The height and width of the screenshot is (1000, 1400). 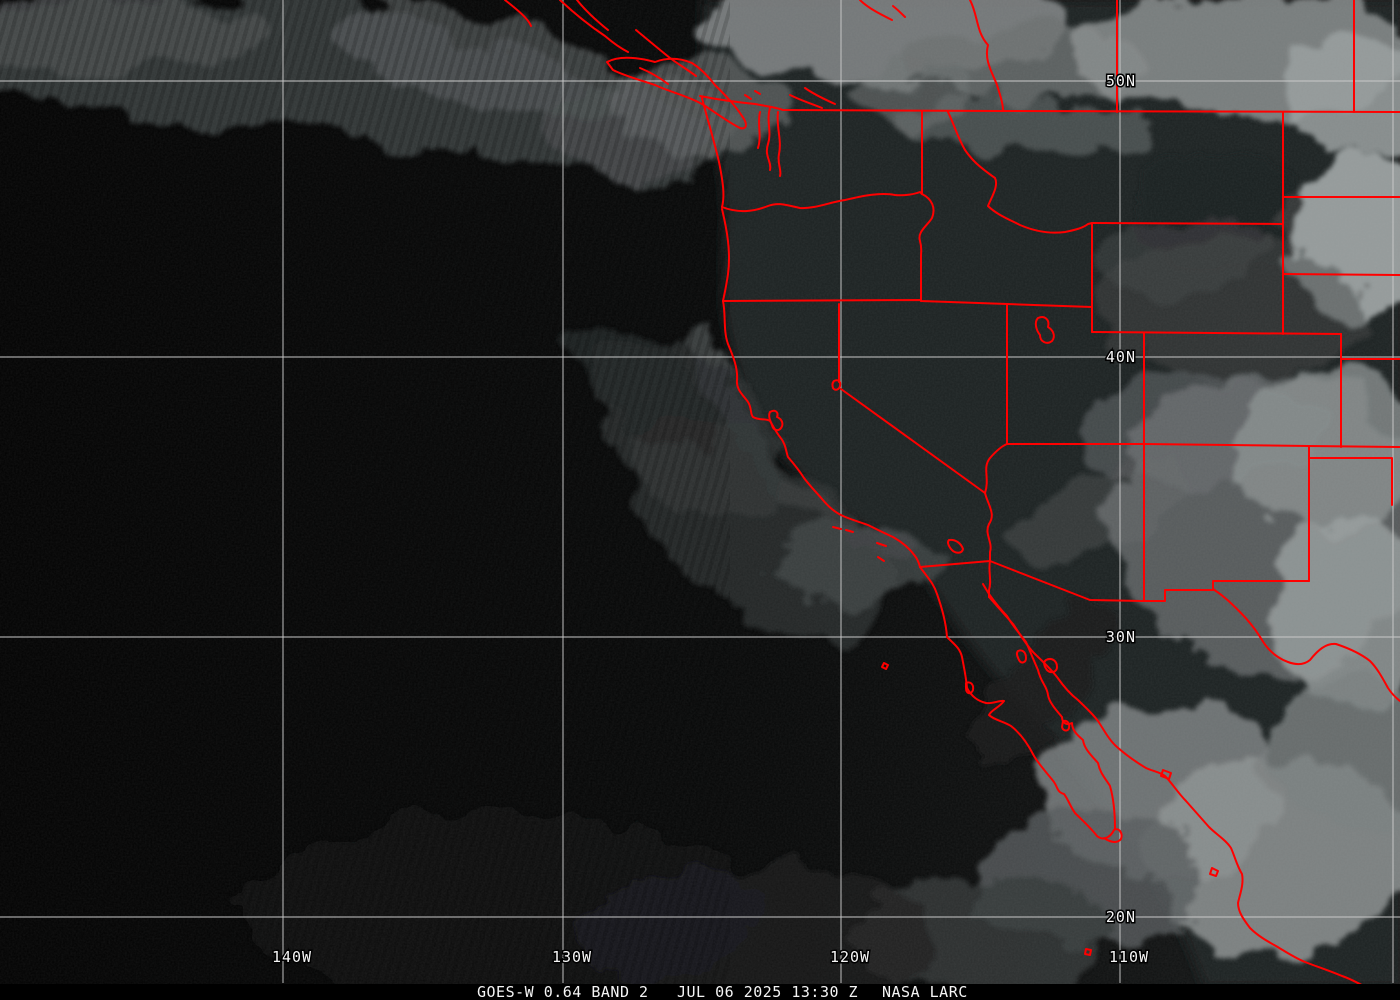 What do you see at coordinates (1091, 111) in the screenshot?
I see `border-us-canada` at bounding box center [1091, 111].